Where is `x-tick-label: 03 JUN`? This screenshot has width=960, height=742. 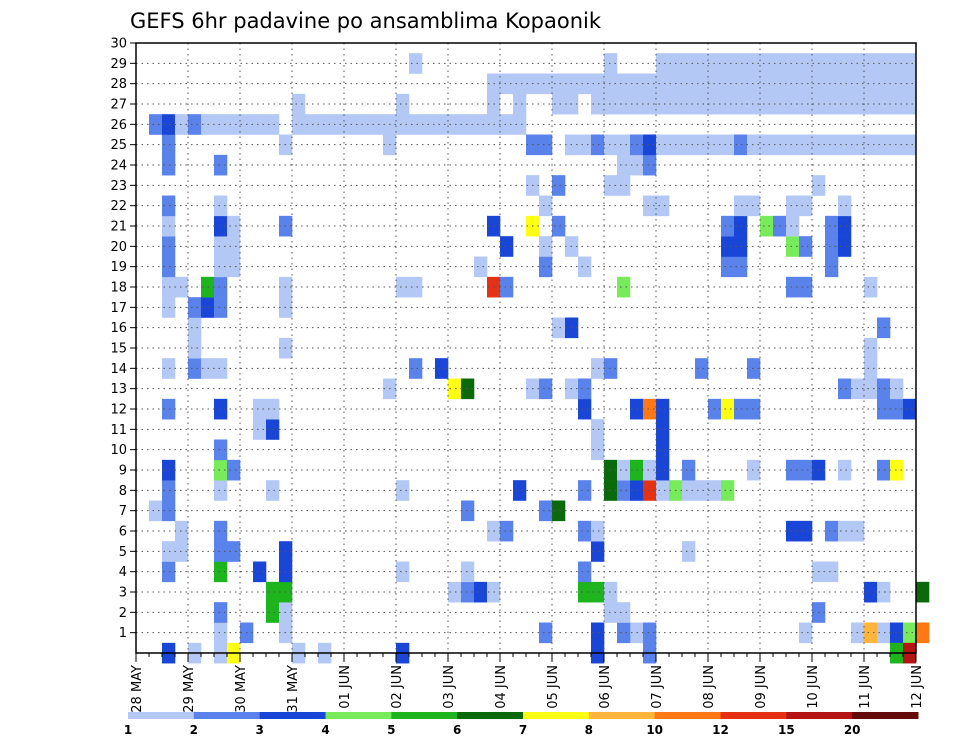 x-tick-label: 03 JUN is located at coordinates (449, 687).